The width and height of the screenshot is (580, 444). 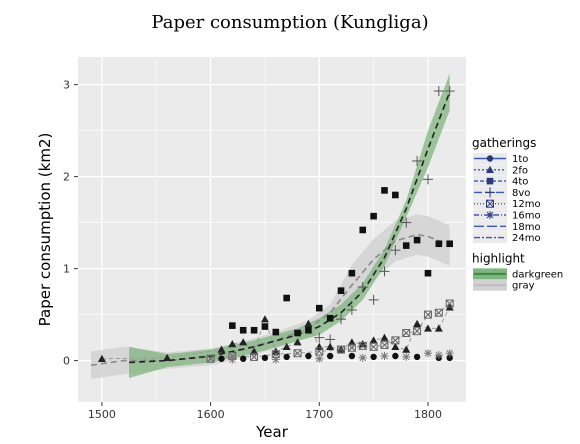 What do you see at coordinates (66, 269) in the screenshot?
I see `y-tick-label: 1` at bounding box center [66, 269].